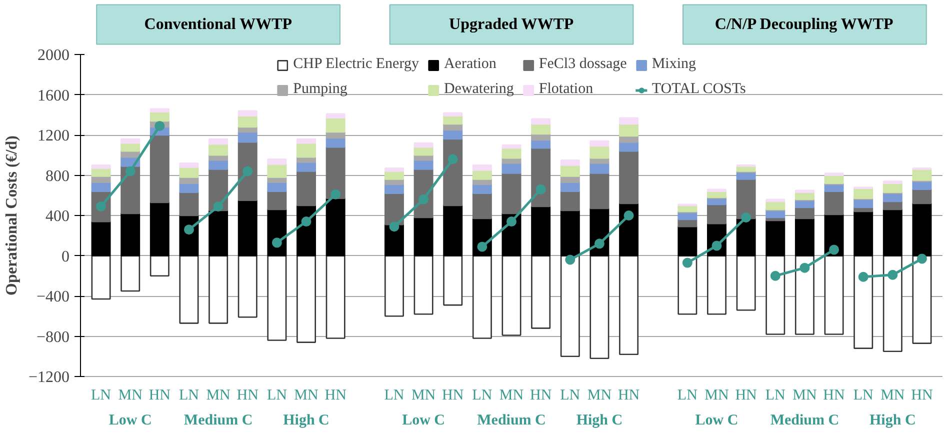 The height and width of the screenshot is (435, 952). I want to click on legend-label: TOTAL COSTs, so click(699, 89).